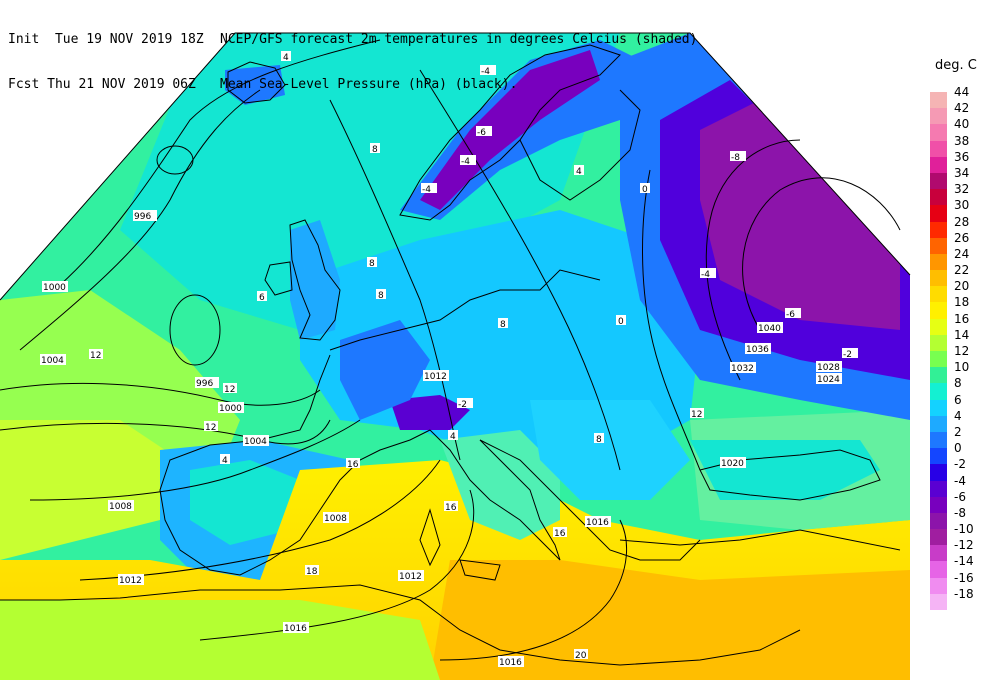 The width and height of the screenshot is (1000, 680). What do you see at coordinates (102, 84) in the screenshot?
I see `forecast-time: Fcst Thu 21 NOV 2019 06Z` at bounding box center [102, 84].